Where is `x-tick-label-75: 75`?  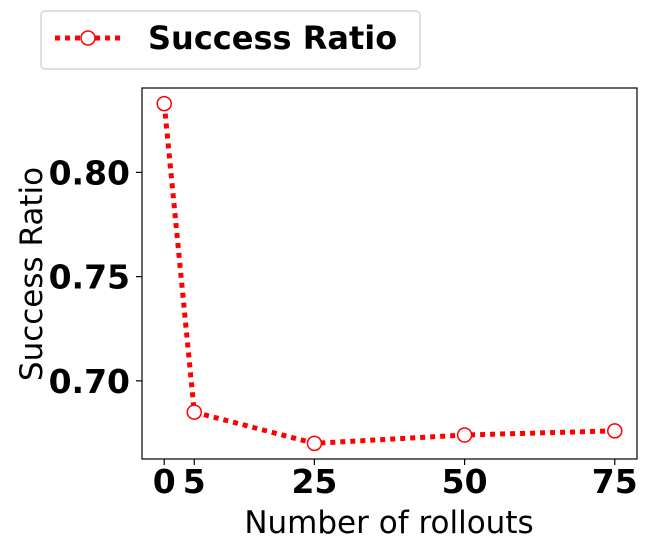 x-tick-label-75: 75 is located at coordinates (615, 481).